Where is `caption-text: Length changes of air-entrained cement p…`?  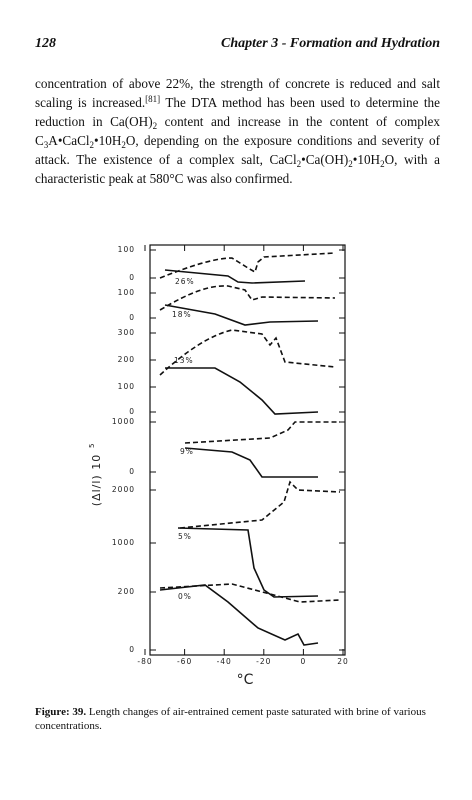 caption-text: Length changes of air-entrained cement p… is located at coordinates (230, 719).